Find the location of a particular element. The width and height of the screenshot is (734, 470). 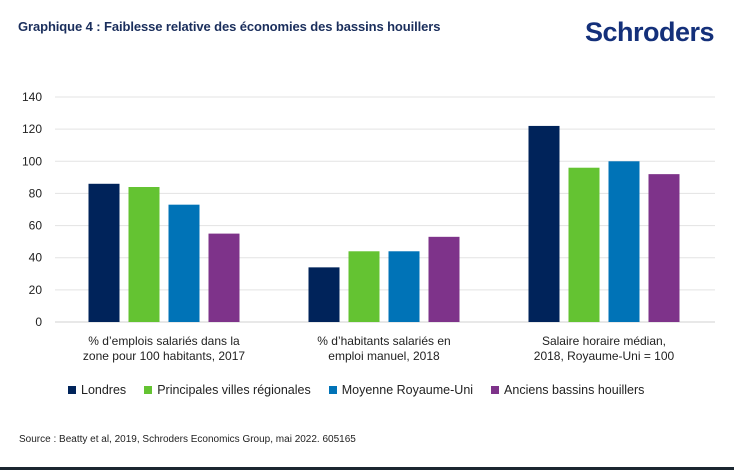

schroders-logo: Schroders is located at coordinates (649, 32).